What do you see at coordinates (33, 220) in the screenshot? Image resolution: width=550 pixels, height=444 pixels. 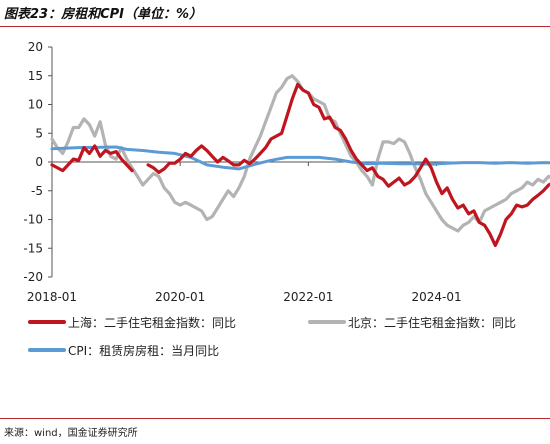 I see `y-tick-label: -10` at bounding box center [33, 220].